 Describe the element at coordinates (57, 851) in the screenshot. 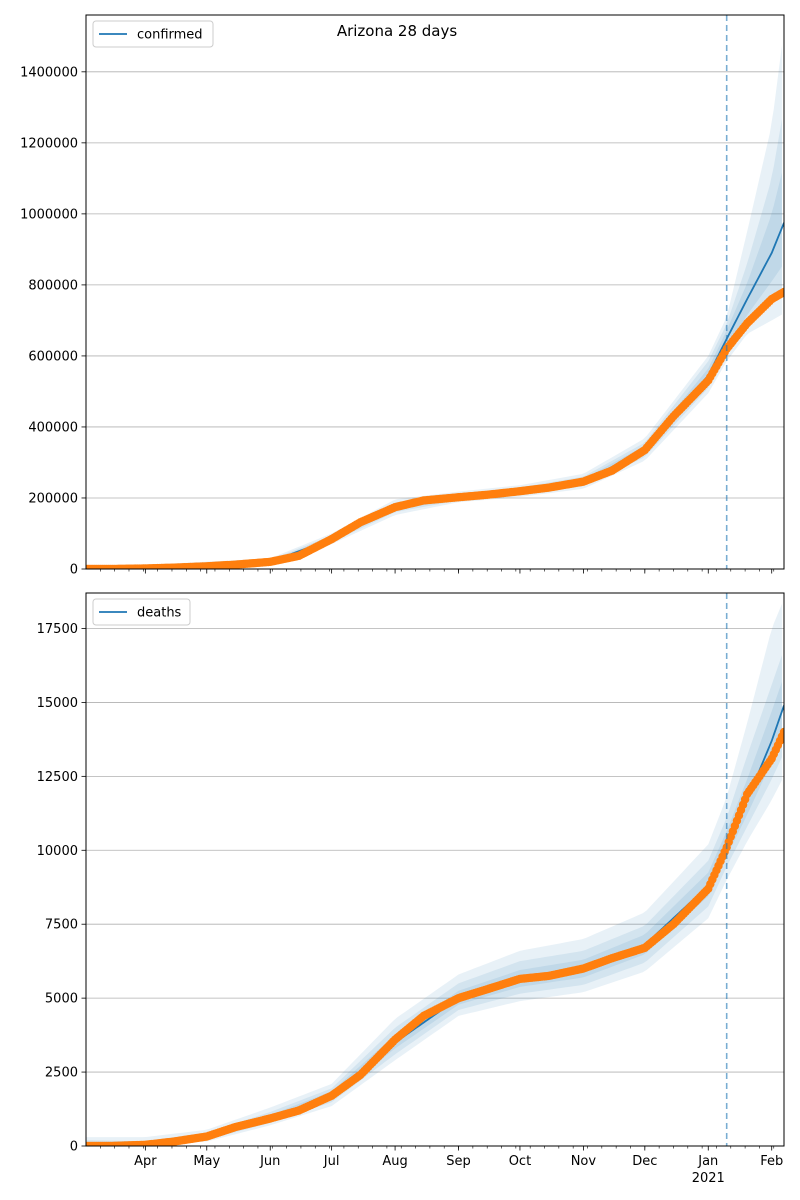

I see `deaths-y-tick-label-4: 10000` at that location.